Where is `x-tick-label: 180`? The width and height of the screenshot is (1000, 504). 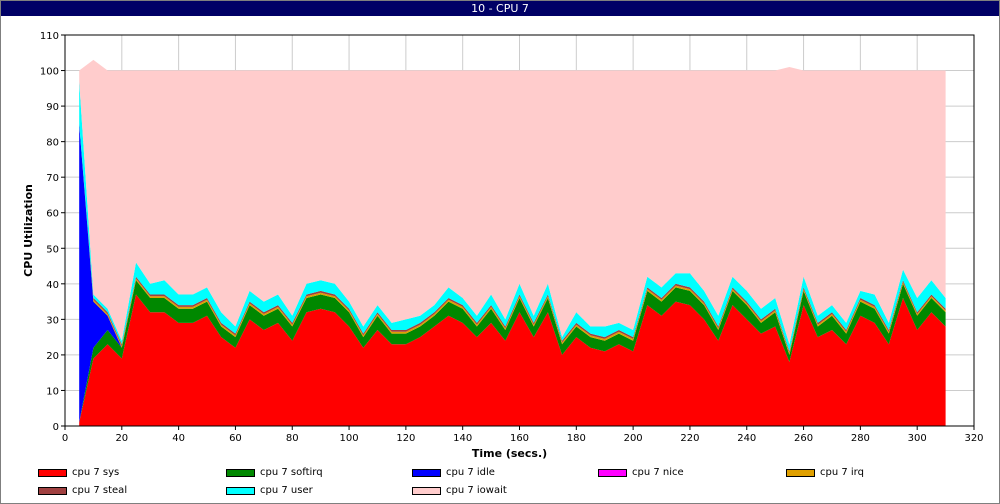 x-tick-label: 180 is located at coordinates (576, 438).